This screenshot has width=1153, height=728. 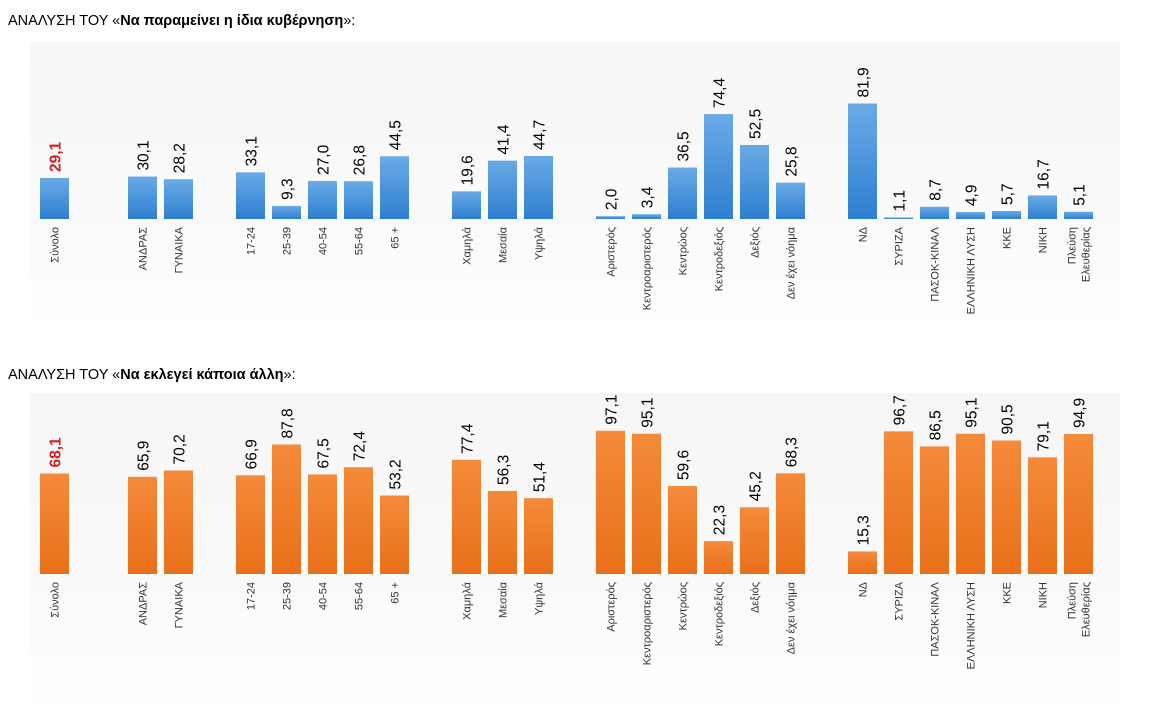 What do you see at coordinates (180, 158) in the screenshot?
I see `value-label-γυναικα: 28,2` at bounding box center [180, 158].